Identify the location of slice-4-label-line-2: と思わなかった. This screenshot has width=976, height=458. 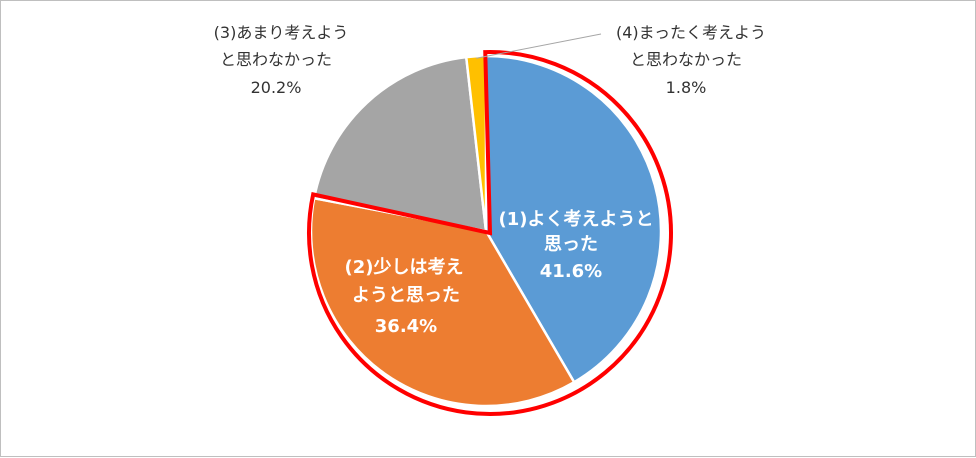
(686, 59).